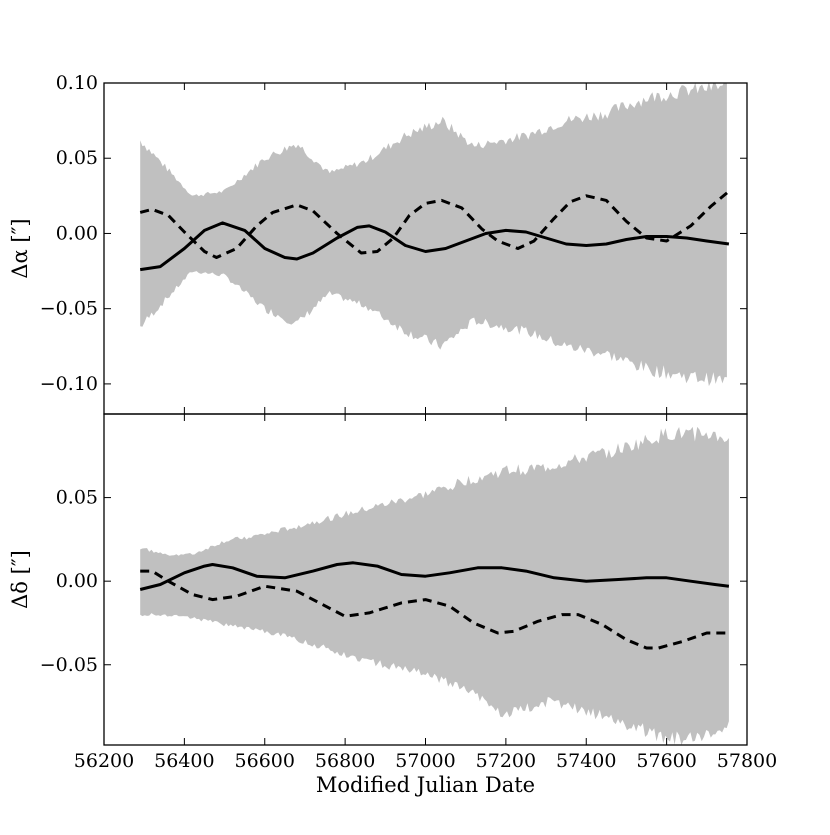 The image size is (830, 835). I want to click on xtick-label: 57600, so click(666, 761).